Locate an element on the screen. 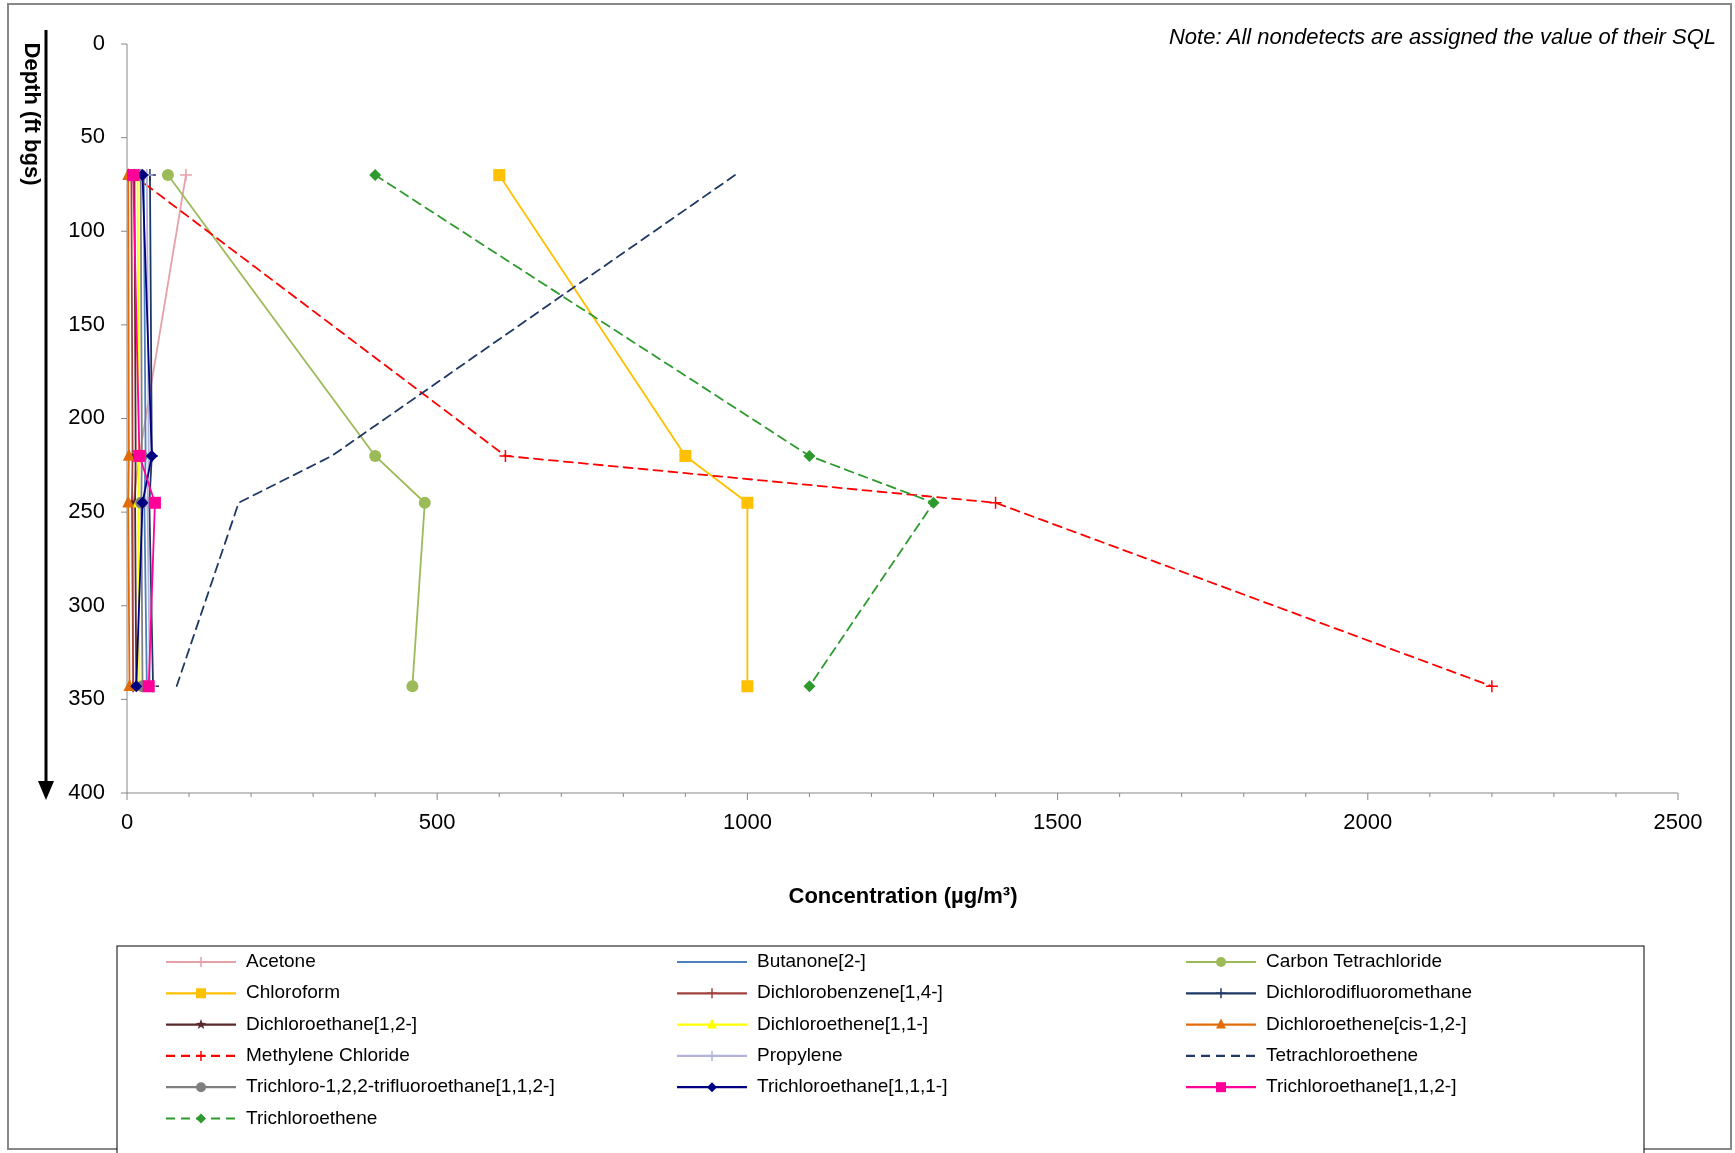 This screenshot has height=1153, width=1735. y-tick-label: 350 is located at coordinates (86, 698).